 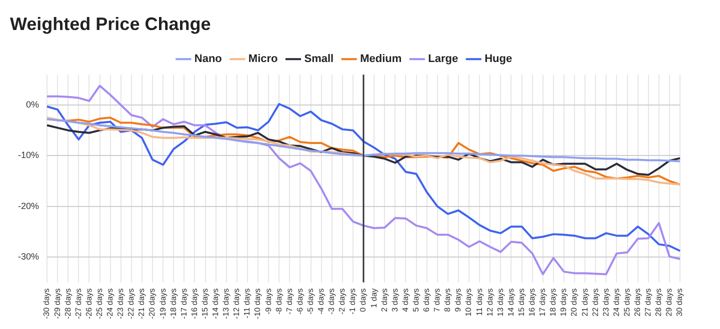 I want to click on x-tick-label: -22 days, so click(x=131, y=304).